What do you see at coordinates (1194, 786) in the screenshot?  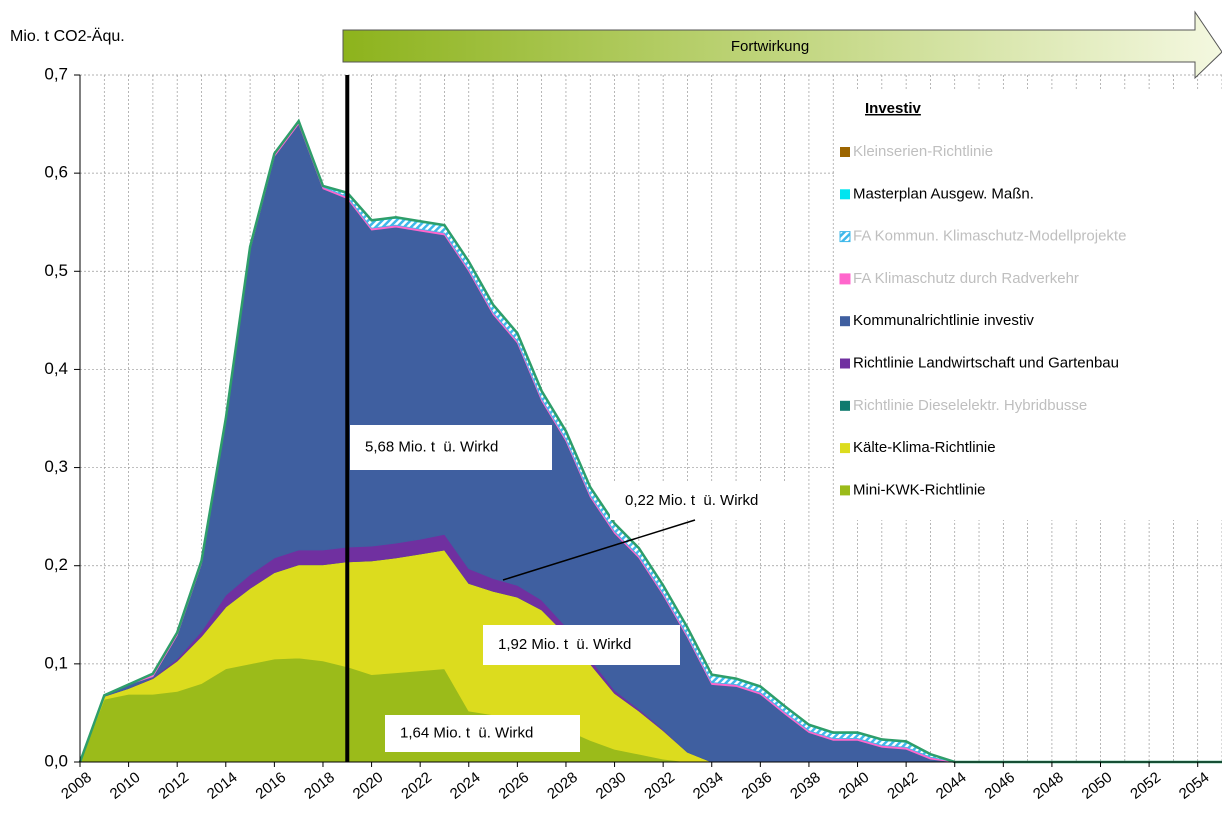 I see `x-tick-label: 2054` at bounding box center [1194, 786].